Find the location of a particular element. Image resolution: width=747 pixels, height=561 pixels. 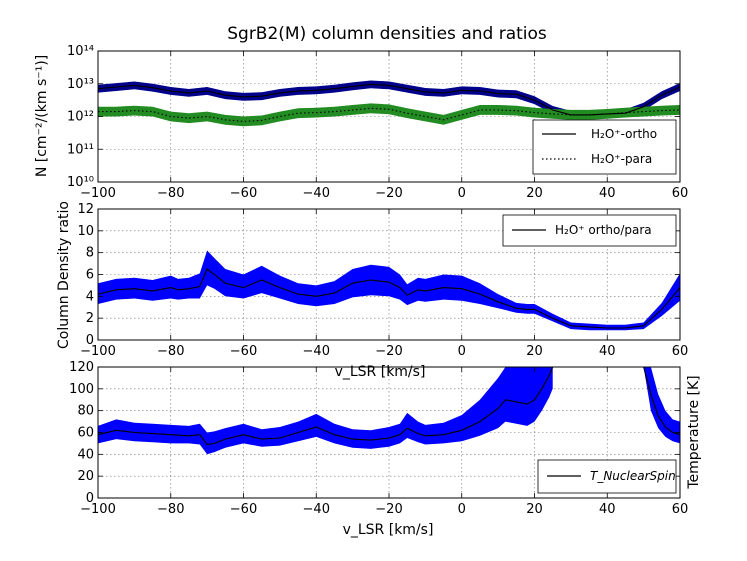

y-tick-label: 8 is located at coordinates (90, 253).